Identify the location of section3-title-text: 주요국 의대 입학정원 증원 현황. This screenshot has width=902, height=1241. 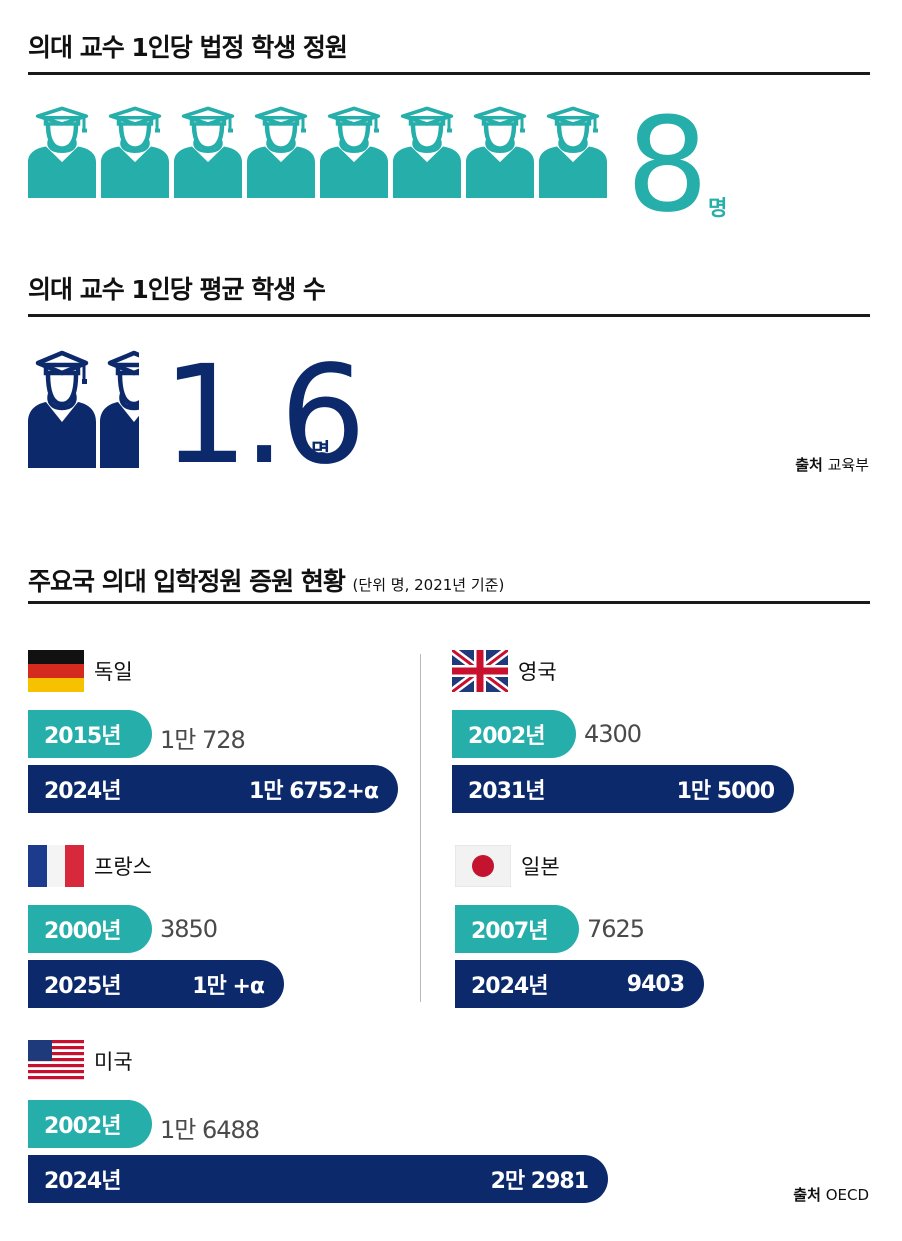
(187, 581).